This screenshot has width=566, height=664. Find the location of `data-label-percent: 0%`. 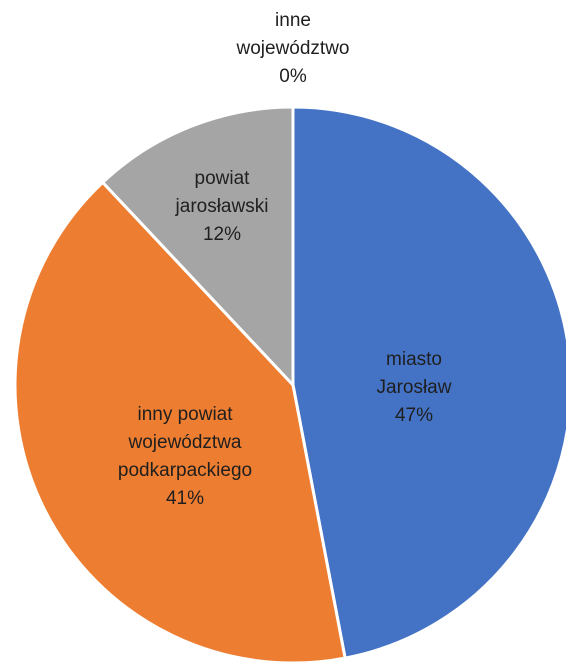

data-label-percent: 0% is located at coordinates (293, 76).